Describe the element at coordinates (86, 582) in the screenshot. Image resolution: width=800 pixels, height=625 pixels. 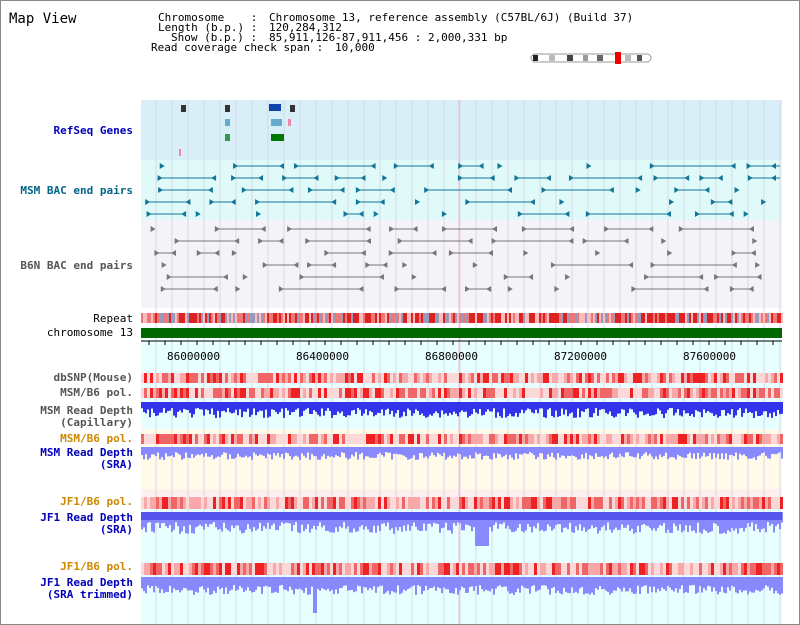
I see `track-label-jf1-depth-trimmed: JF1 Read Depth` at that location.